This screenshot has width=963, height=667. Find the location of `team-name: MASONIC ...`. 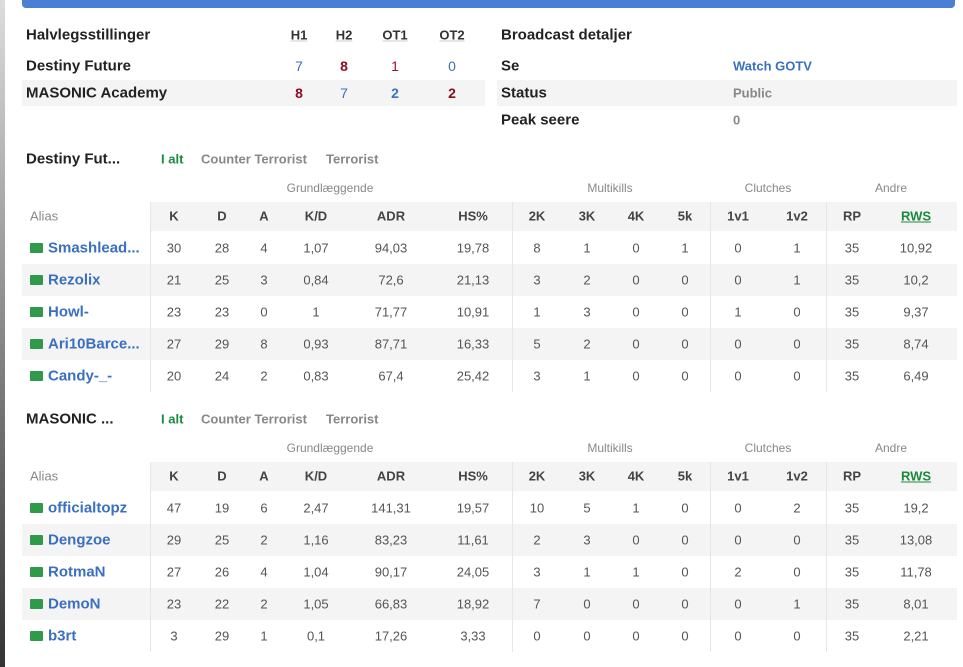

team-name: MASONIC ... is located at coordinates (70, 419).